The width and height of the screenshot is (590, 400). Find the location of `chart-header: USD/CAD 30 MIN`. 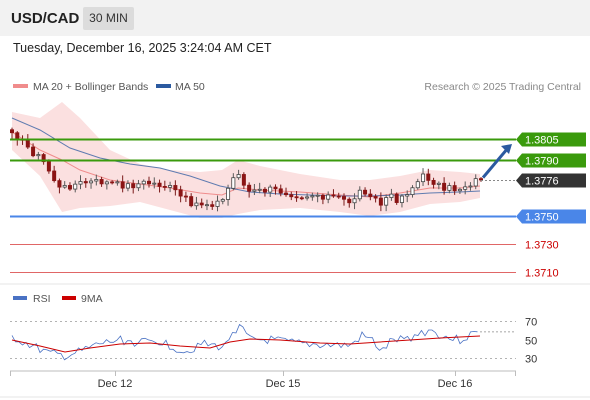

chart-header: USD/CAD 30 MIN is located at coordinates (295, 18).